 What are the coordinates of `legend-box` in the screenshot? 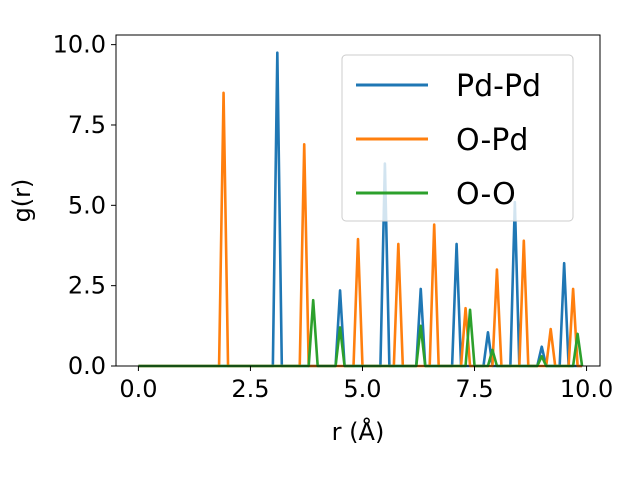 It's located at (457, 138).